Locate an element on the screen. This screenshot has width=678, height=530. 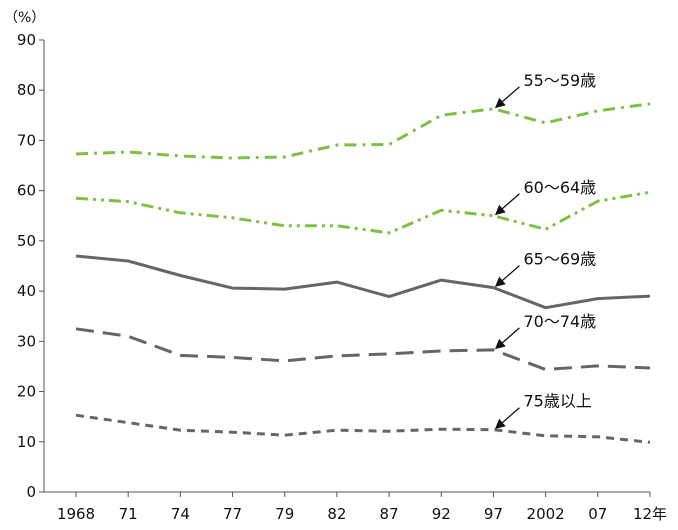
x-tick-label: 1968 is located at coordinates (76, 514).